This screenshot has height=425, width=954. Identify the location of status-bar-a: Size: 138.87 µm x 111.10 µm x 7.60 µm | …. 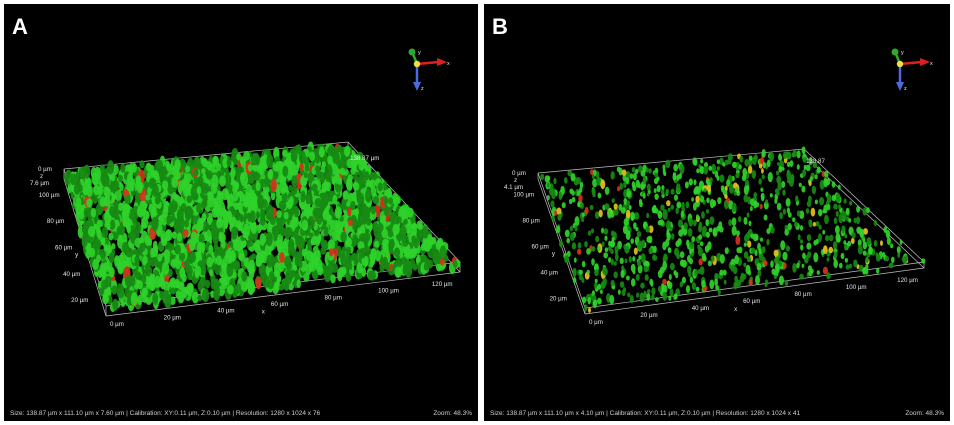
(165, 413).